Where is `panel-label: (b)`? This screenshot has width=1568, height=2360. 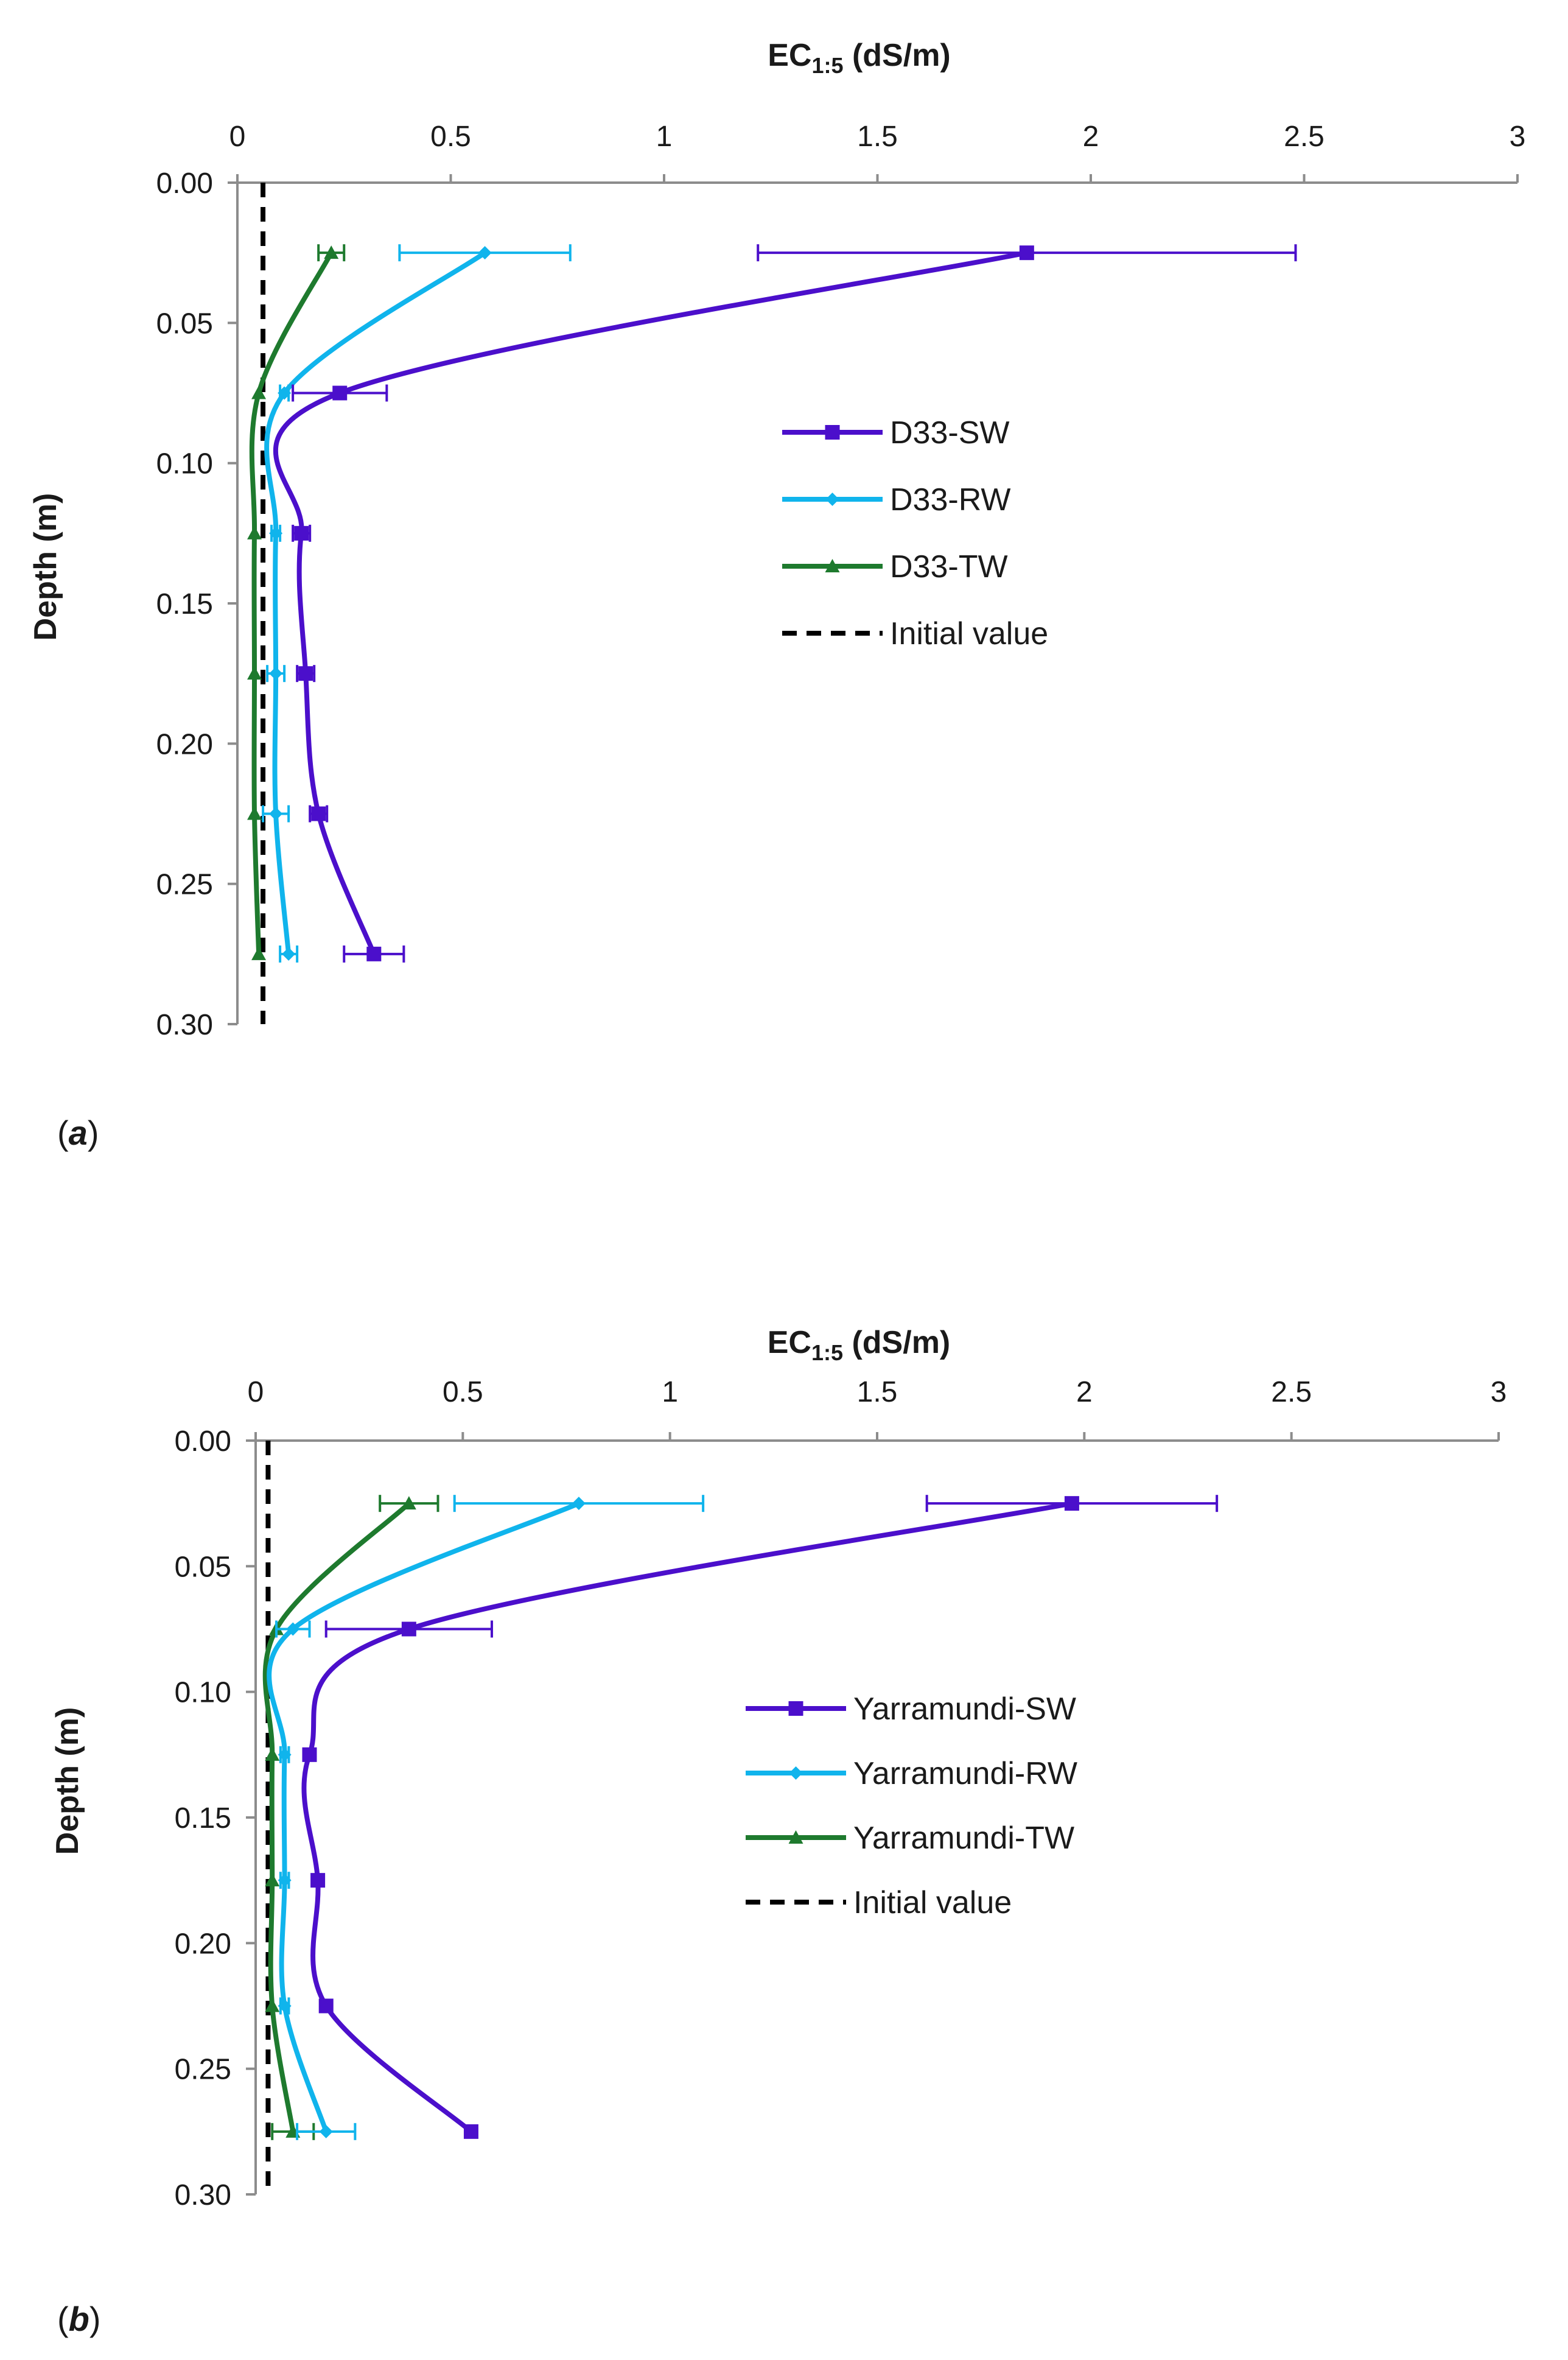
panel-label: (b) is located at coordinates (79, 2319).